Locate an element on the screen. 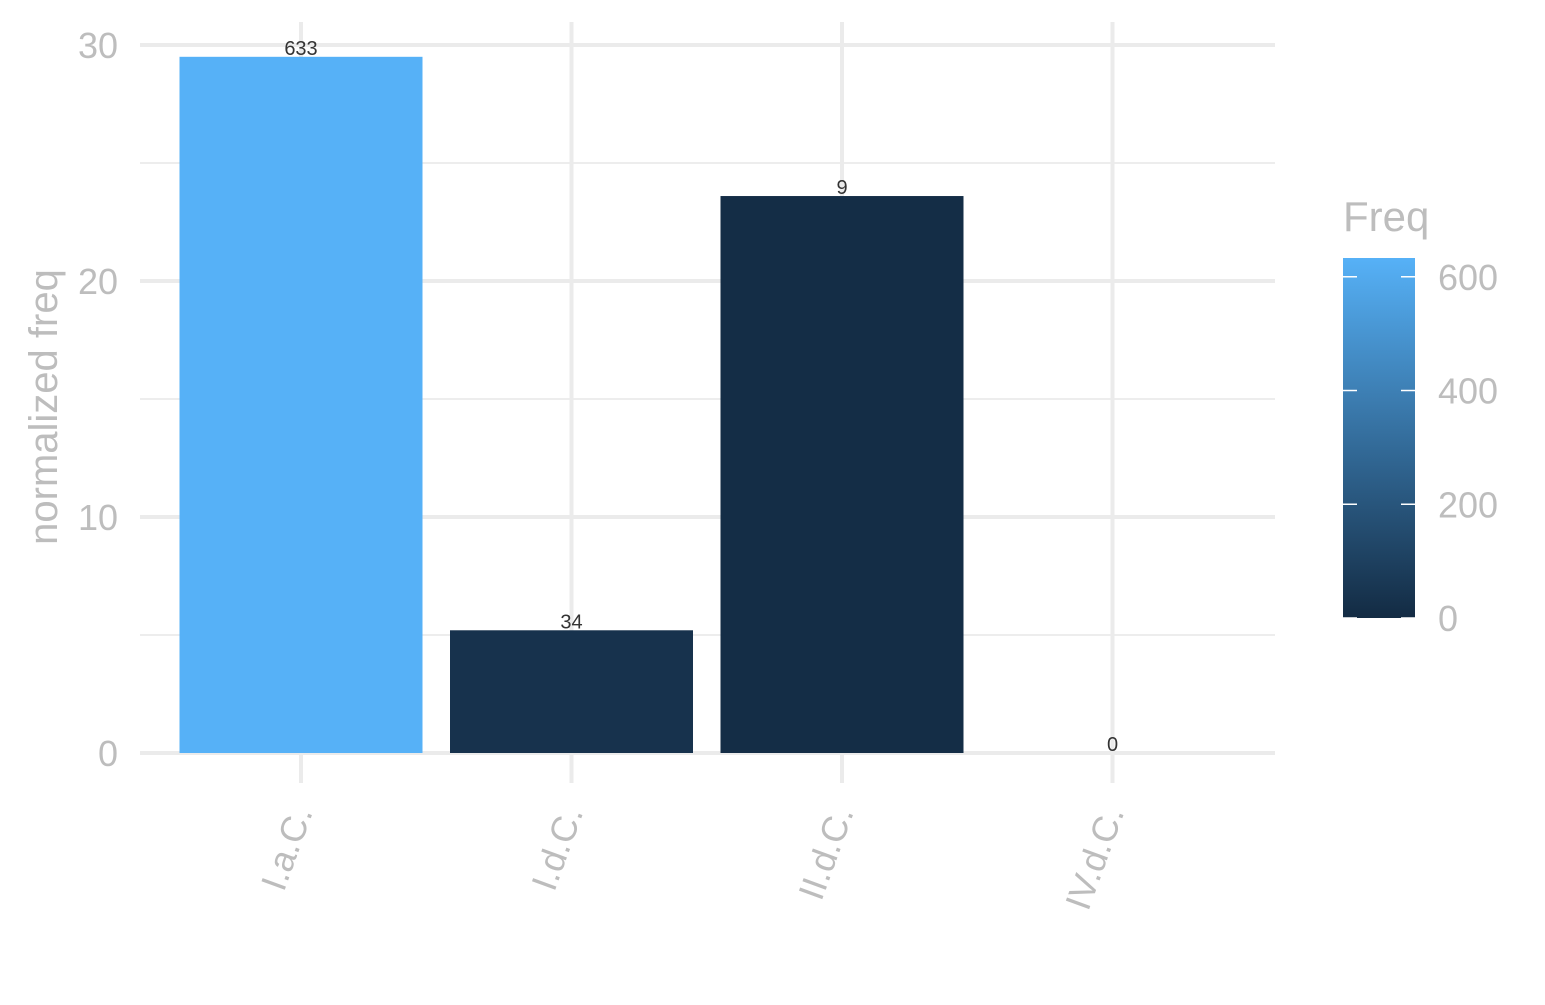 This screenshot has width=1545, height=1005. x-tick-label: IV.d.C. is located at coordinates (1094, 858).